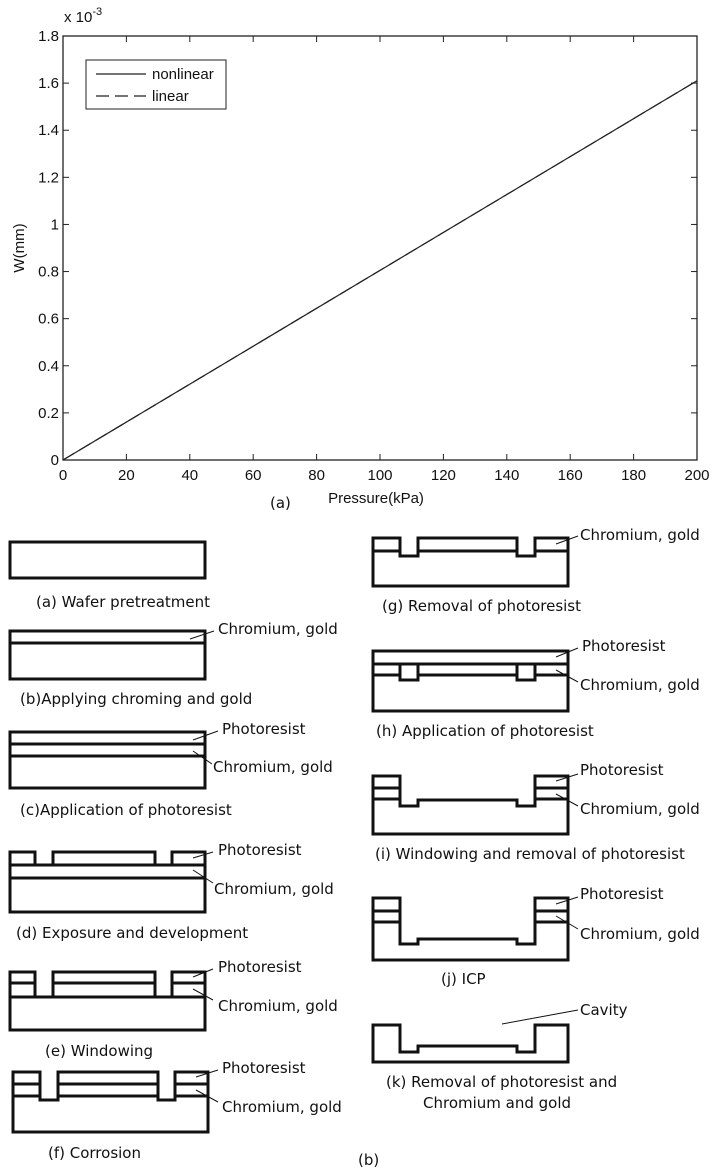  Describe the element at coordinates (379, 475) in the screenshot. I see `x-tick-label: 100` at that location.